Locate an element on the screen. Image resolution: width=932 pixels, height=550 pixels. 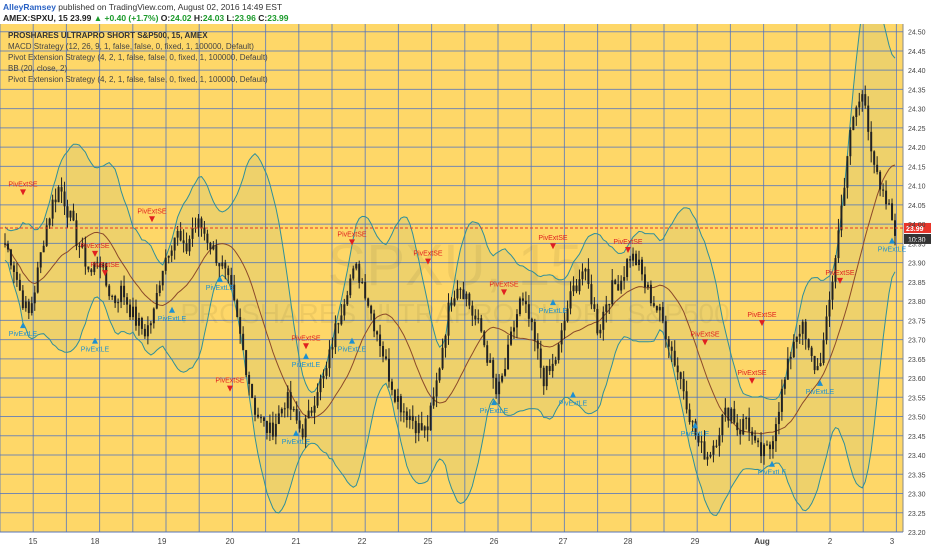
x-tick-label: 22 is located at coordinates (362, 541).